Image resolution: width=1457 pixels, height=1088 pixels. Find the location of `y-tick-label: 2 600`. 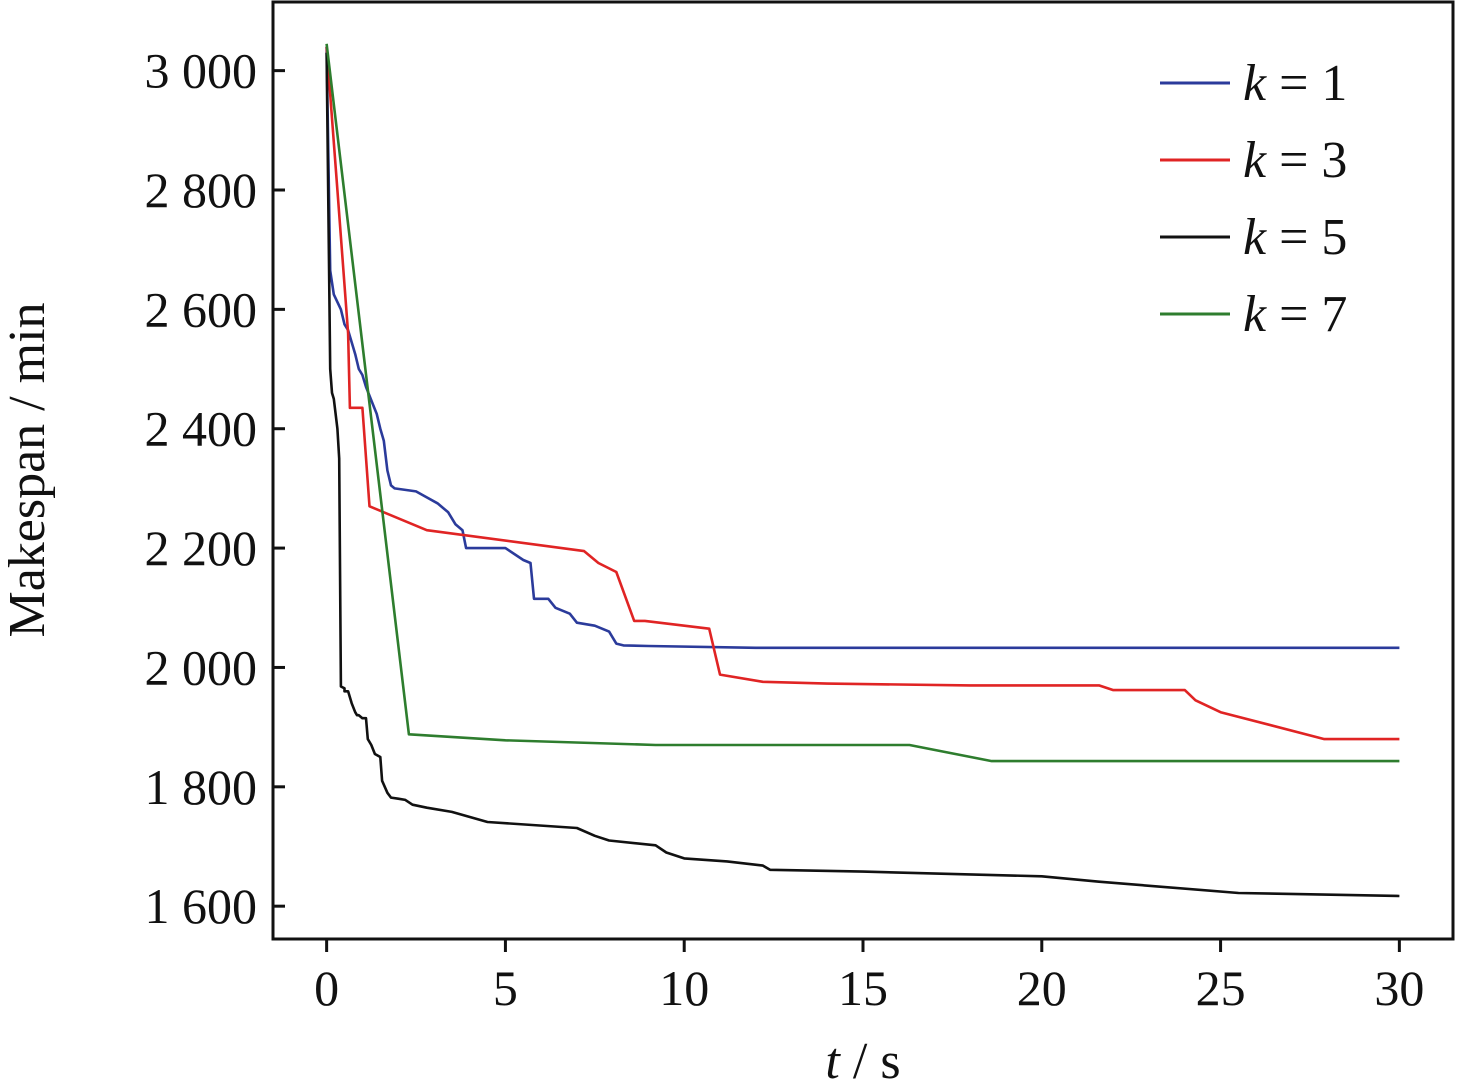

y-tick-label: 2 600 is located at coordinates (201, 309).